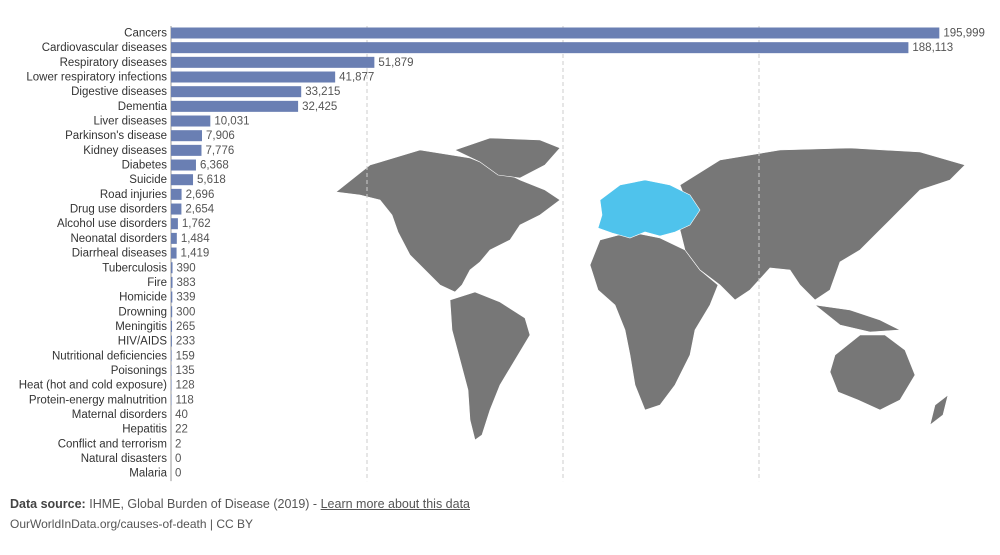  What do you see at coordinates (142, 312) in the screenshot?
I see `category-label: Drowning` at bounding box center [142, 312].